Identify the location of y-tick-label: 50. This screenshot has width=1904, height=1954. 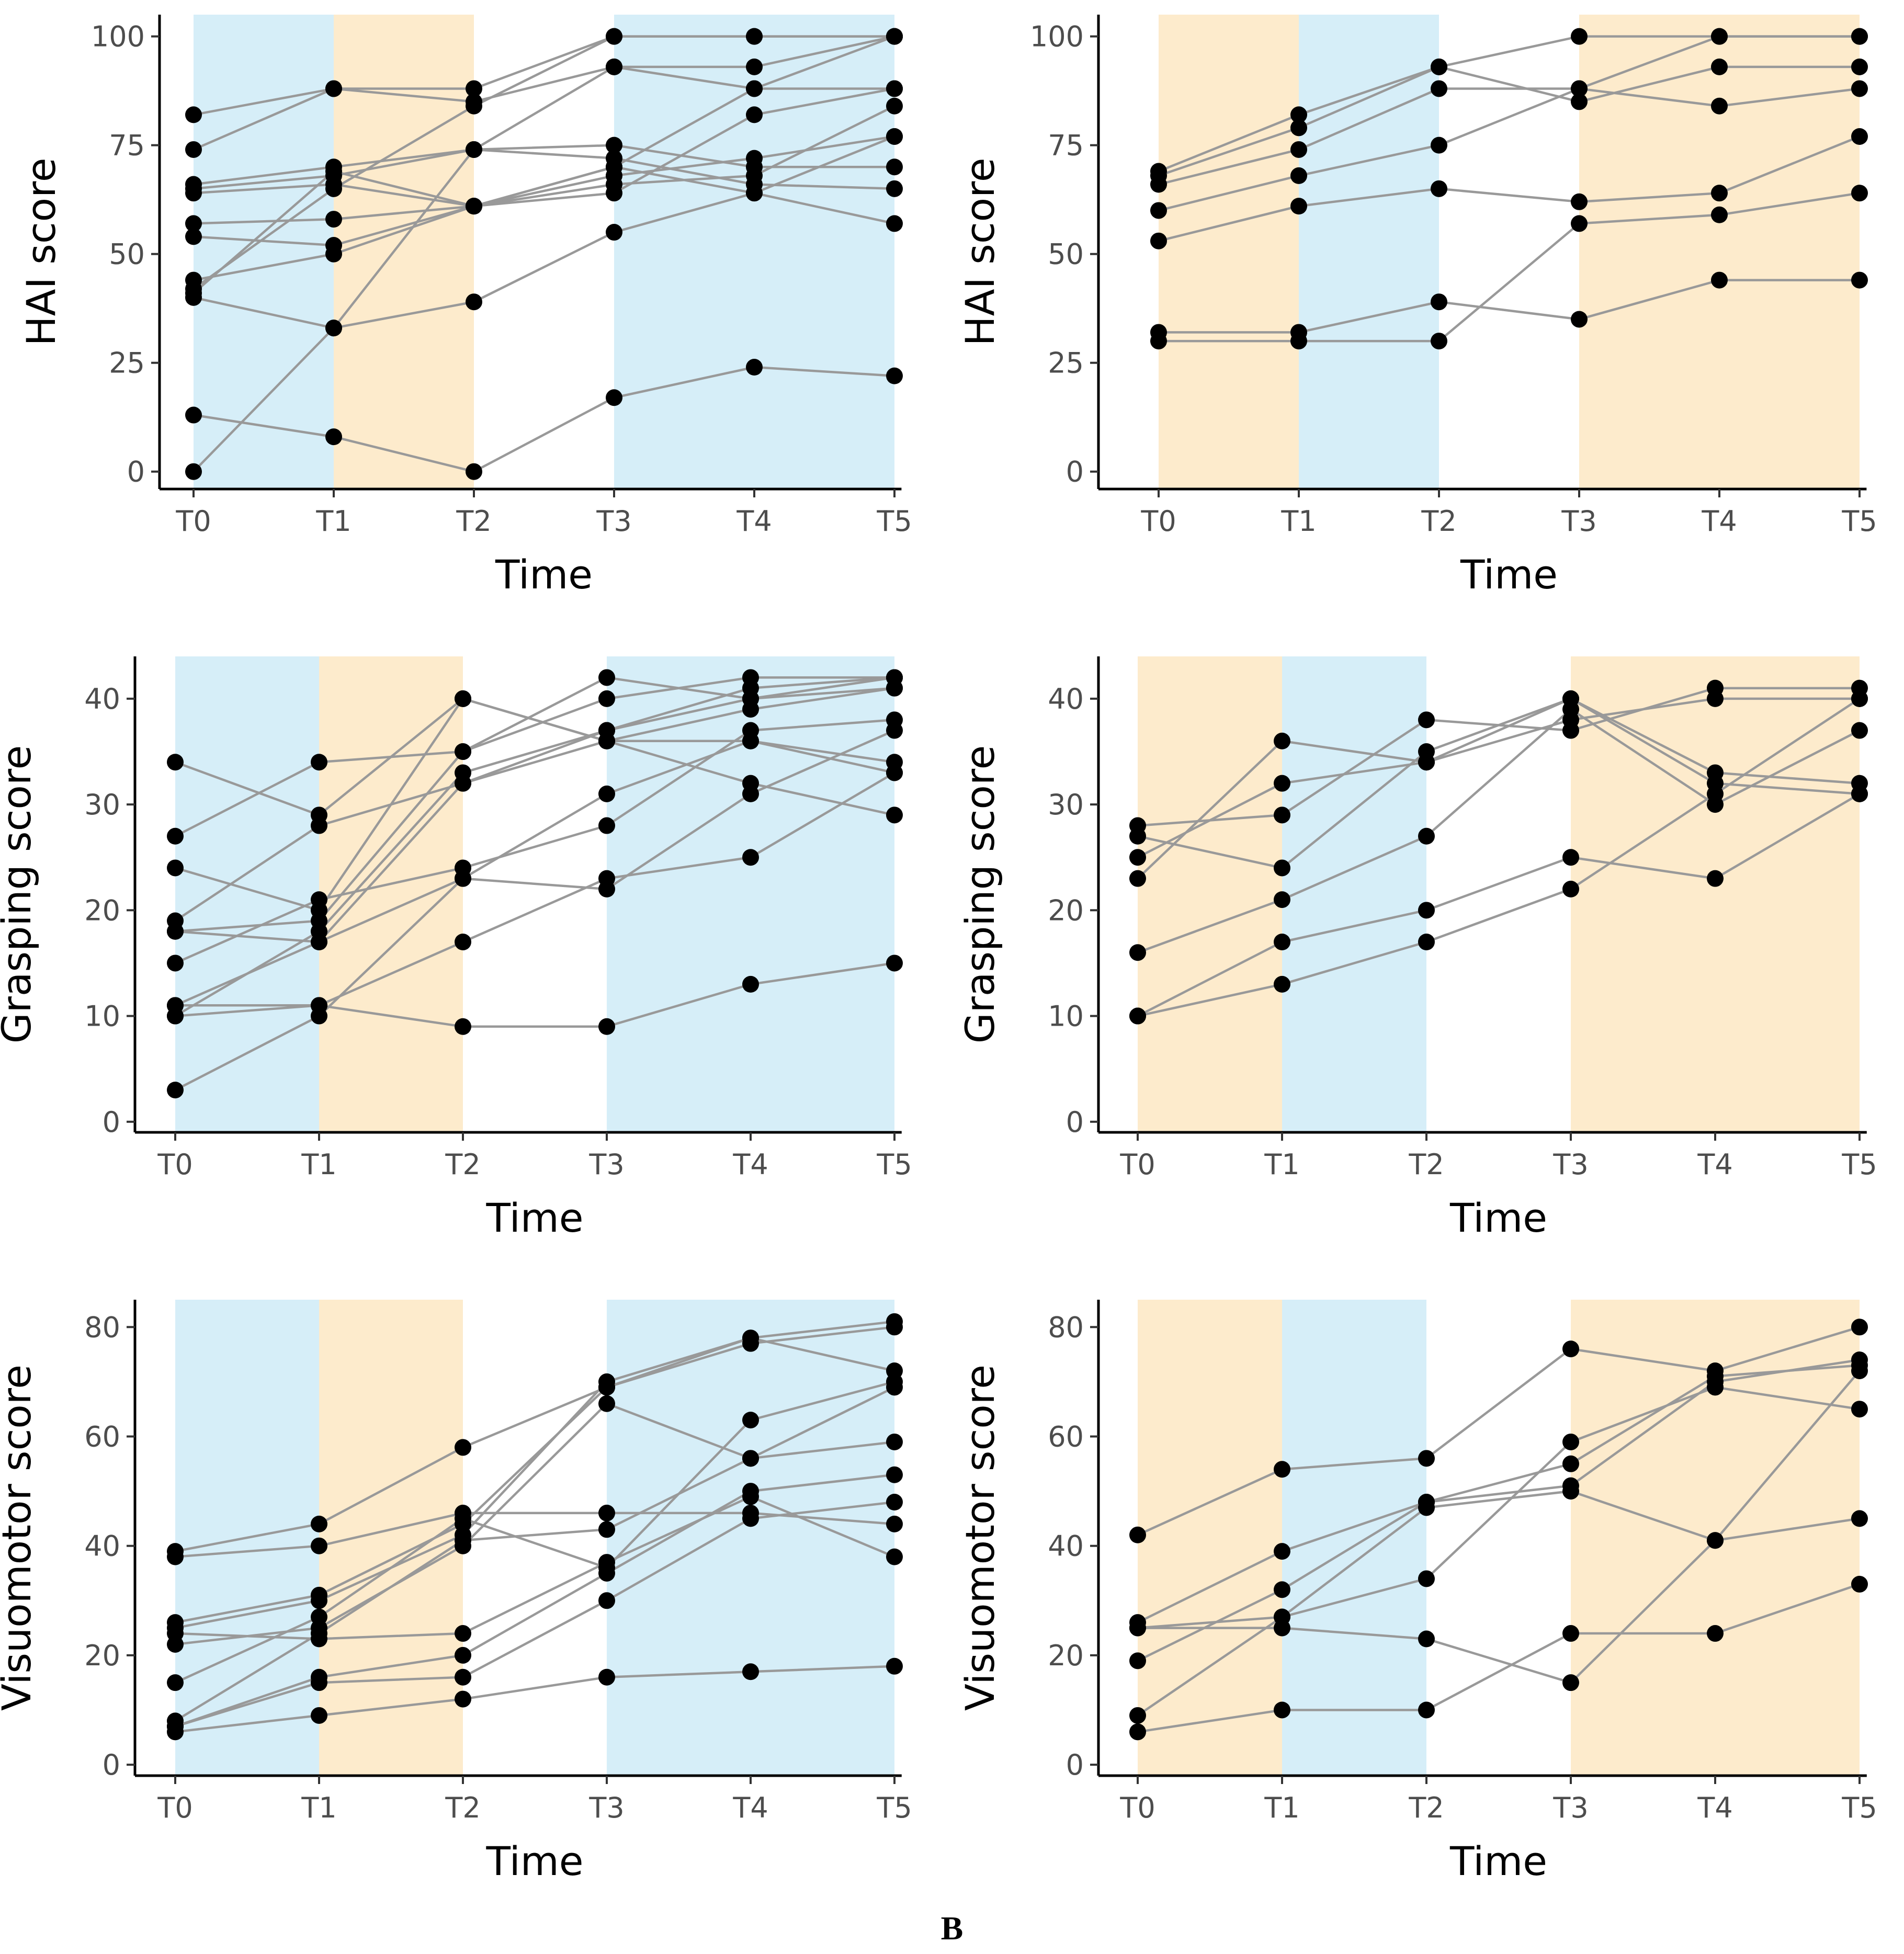
(127, 254).